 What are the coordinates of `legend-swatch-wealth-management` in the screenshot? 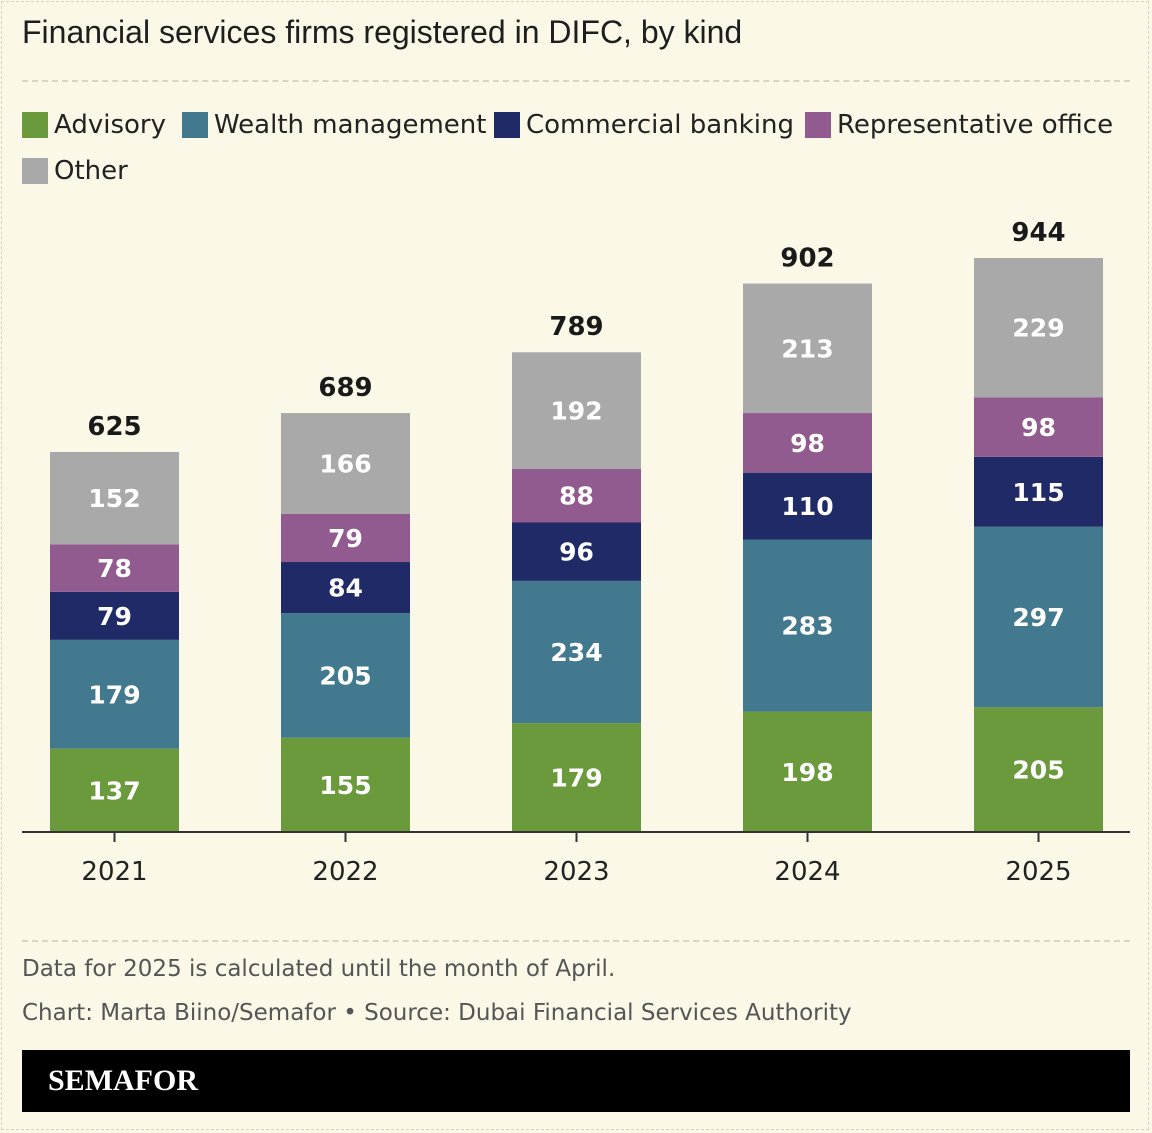 It's located at (195, 125).